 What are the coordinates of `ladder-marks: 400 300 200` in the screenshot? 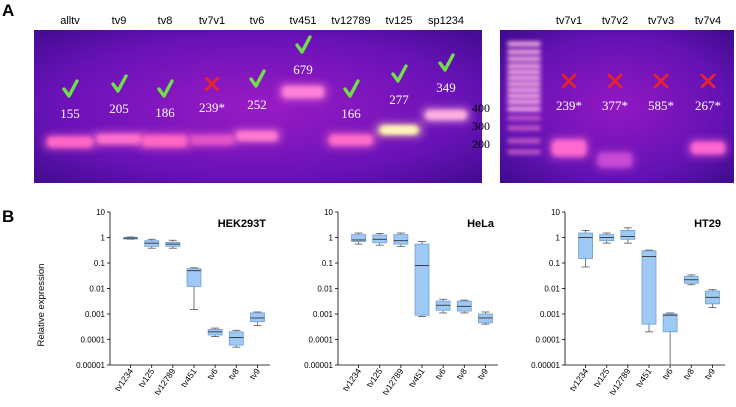 It's located at (481, 126).